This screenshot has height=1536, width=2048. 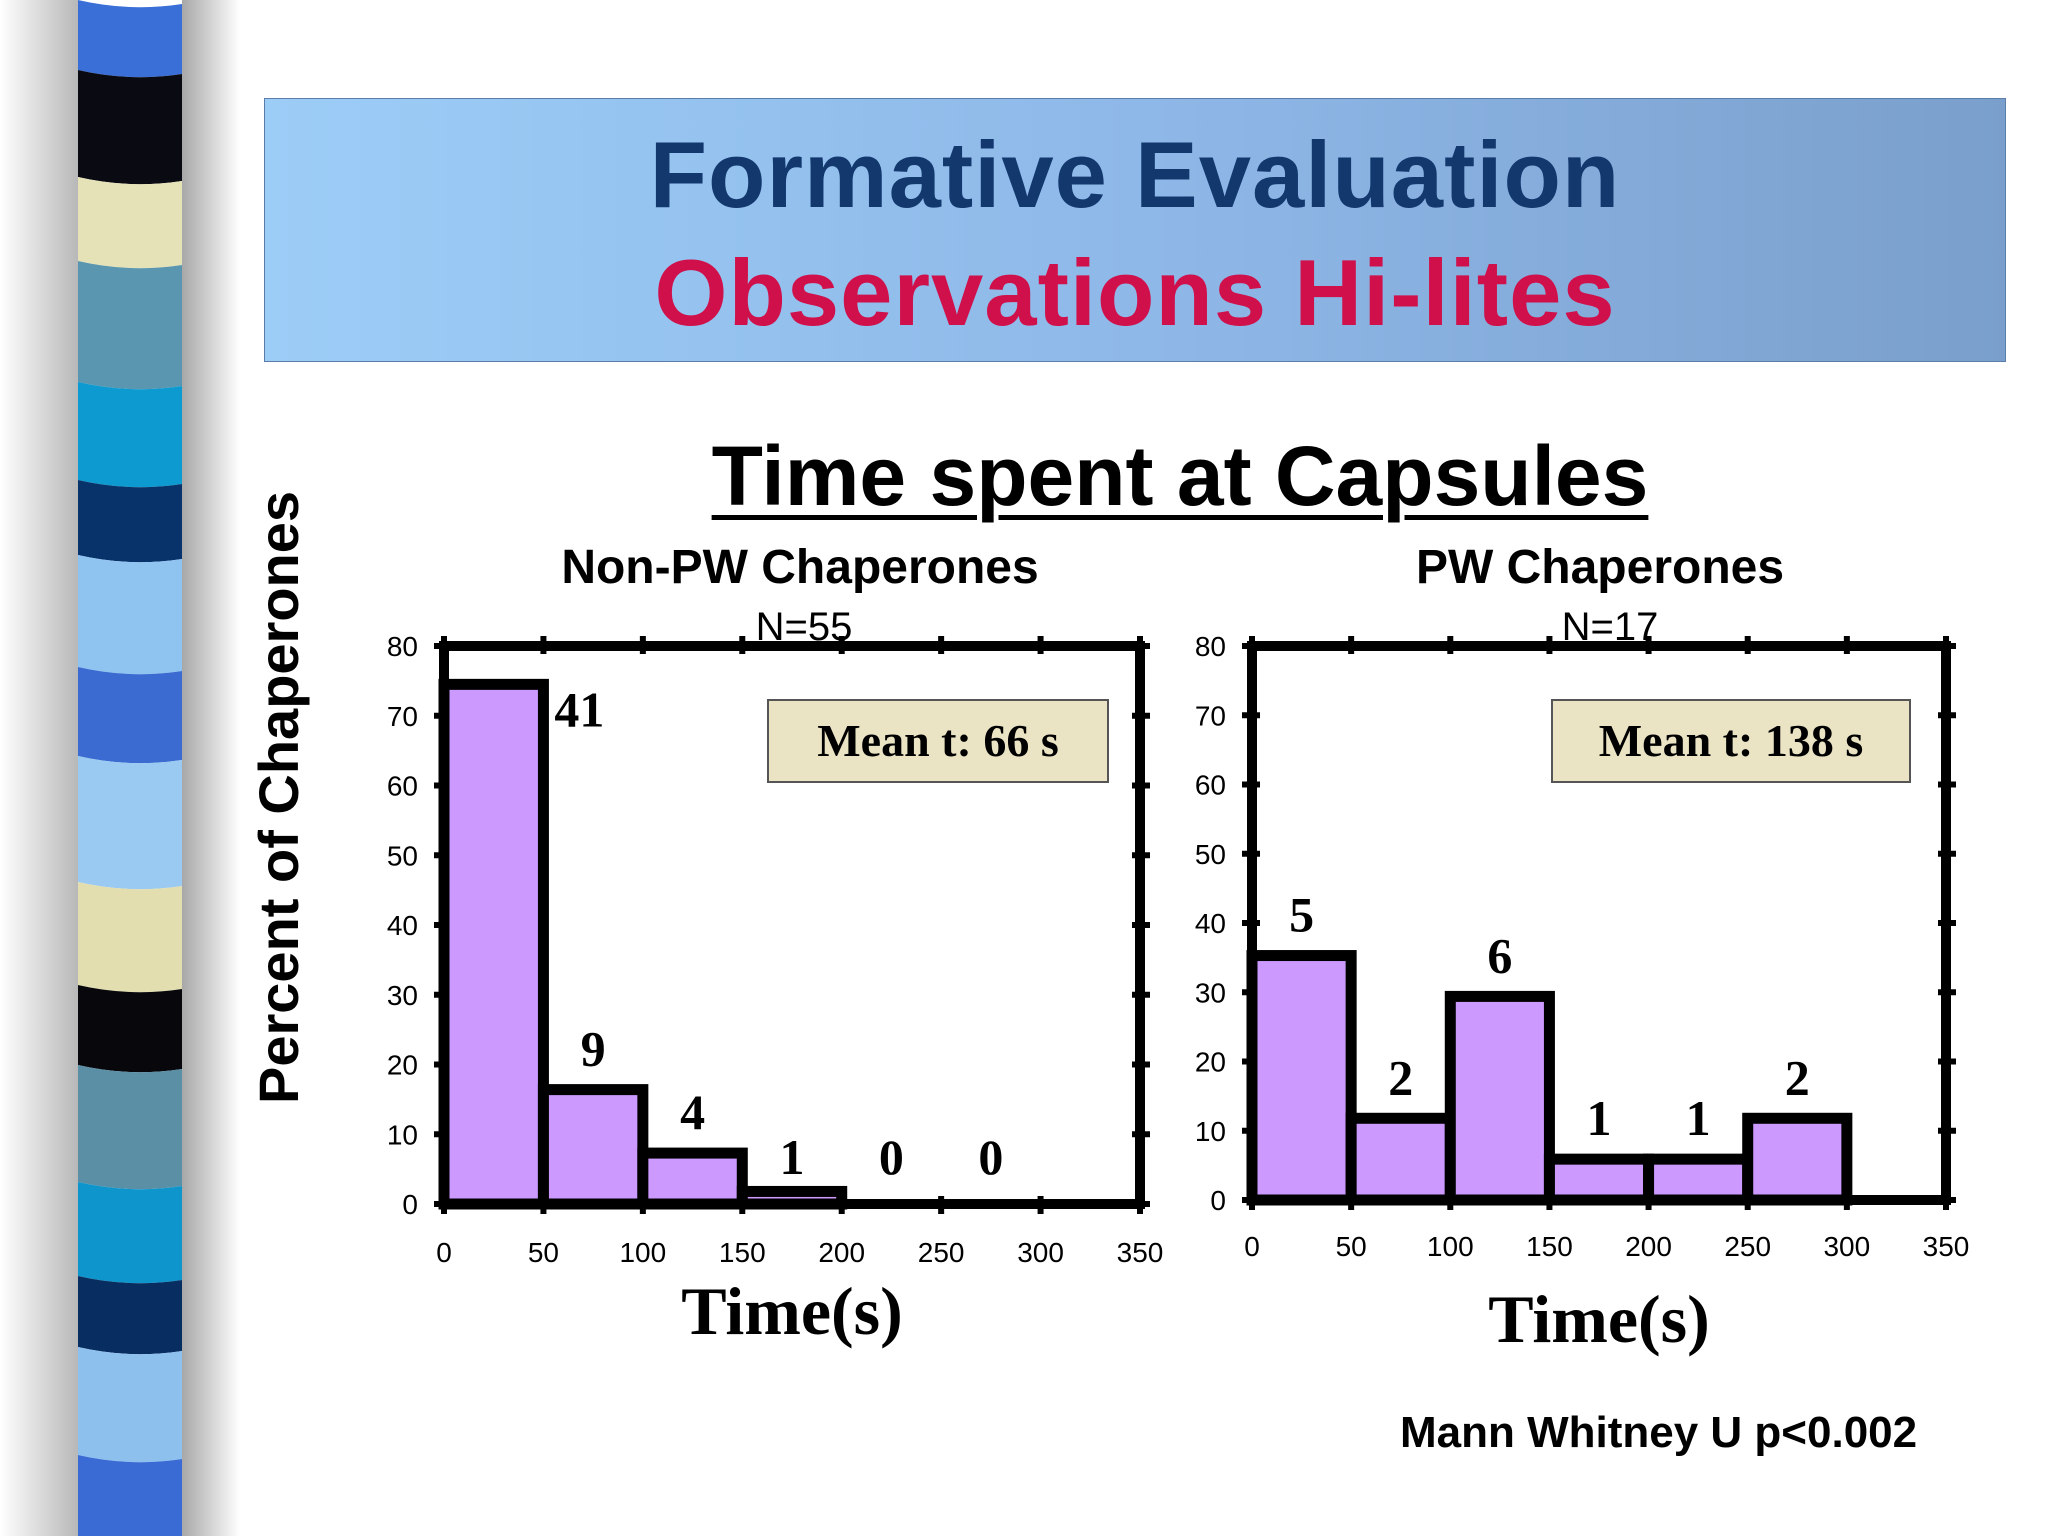 I want to click on decorative-stripe-column, so click(x=120, y=768).